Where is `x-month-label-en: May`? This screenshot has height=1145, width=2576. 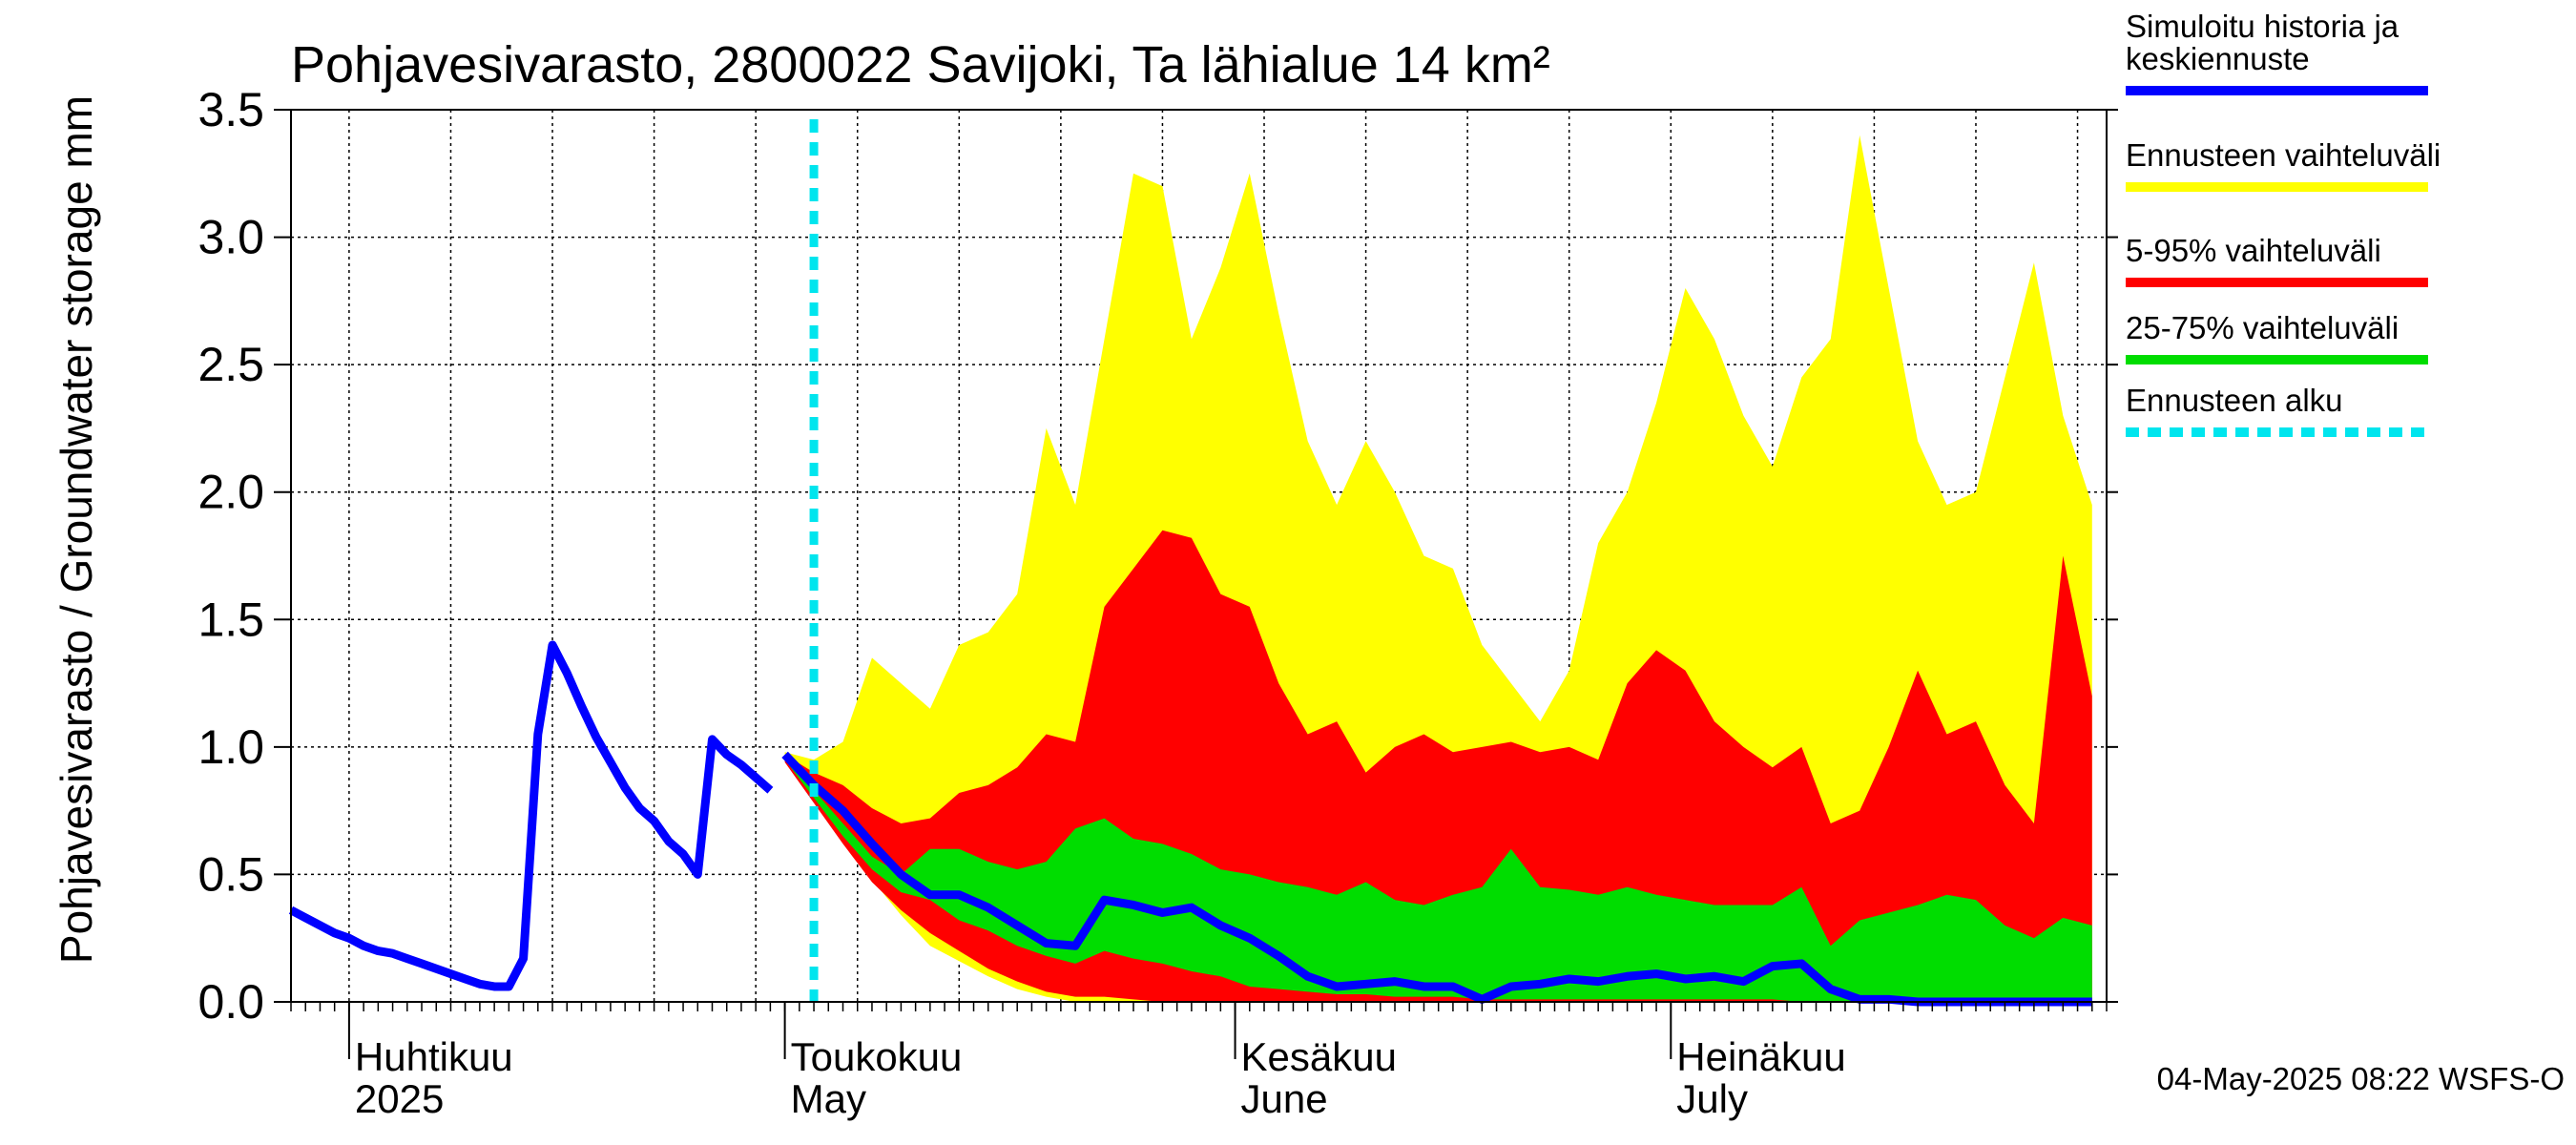 x-month-label-en: May is located at coordinates (828, 1099).